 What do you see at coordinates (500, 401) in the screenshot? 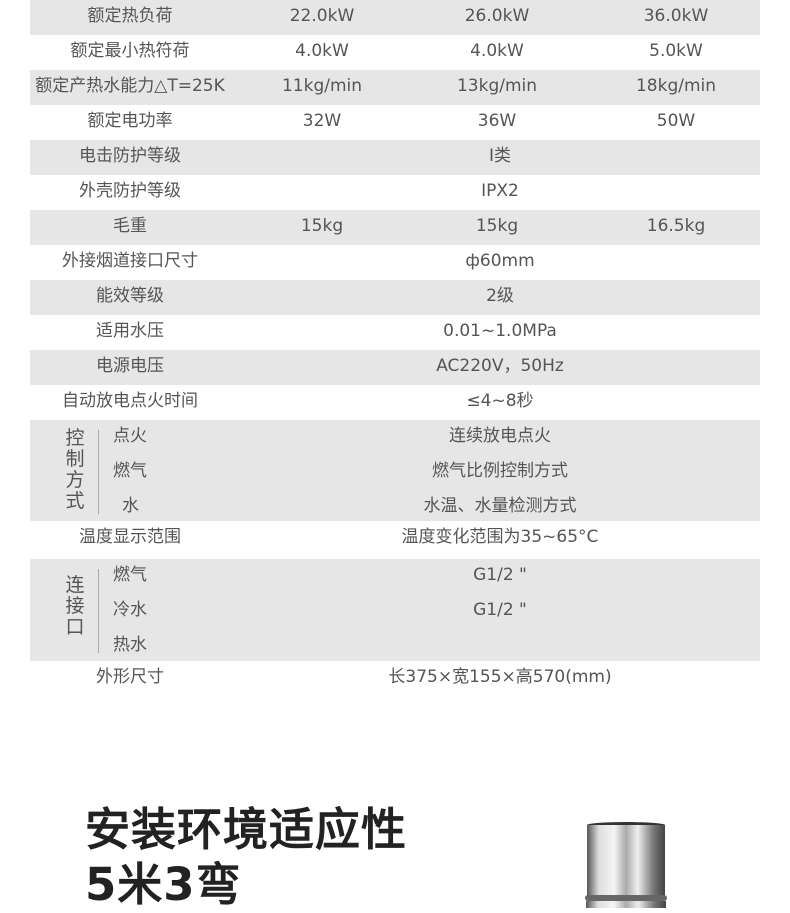
I see `row-value: ≤4~8秒` at bounding box center [500, 401].